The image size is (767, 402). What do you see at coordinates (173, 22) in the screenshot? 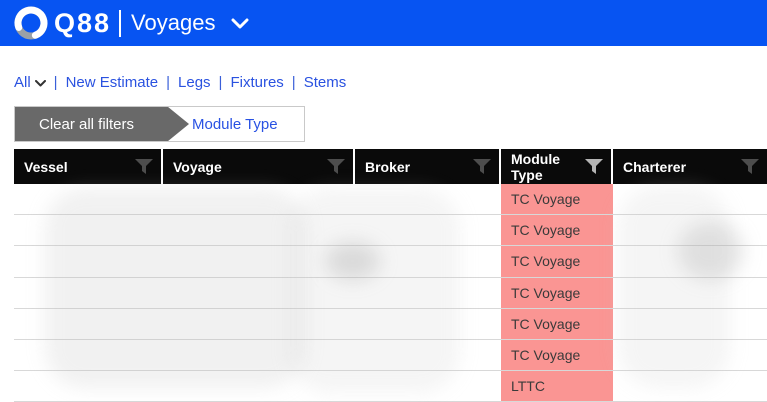
I see `product-name: Voyages` at bounding box center [173, 22].